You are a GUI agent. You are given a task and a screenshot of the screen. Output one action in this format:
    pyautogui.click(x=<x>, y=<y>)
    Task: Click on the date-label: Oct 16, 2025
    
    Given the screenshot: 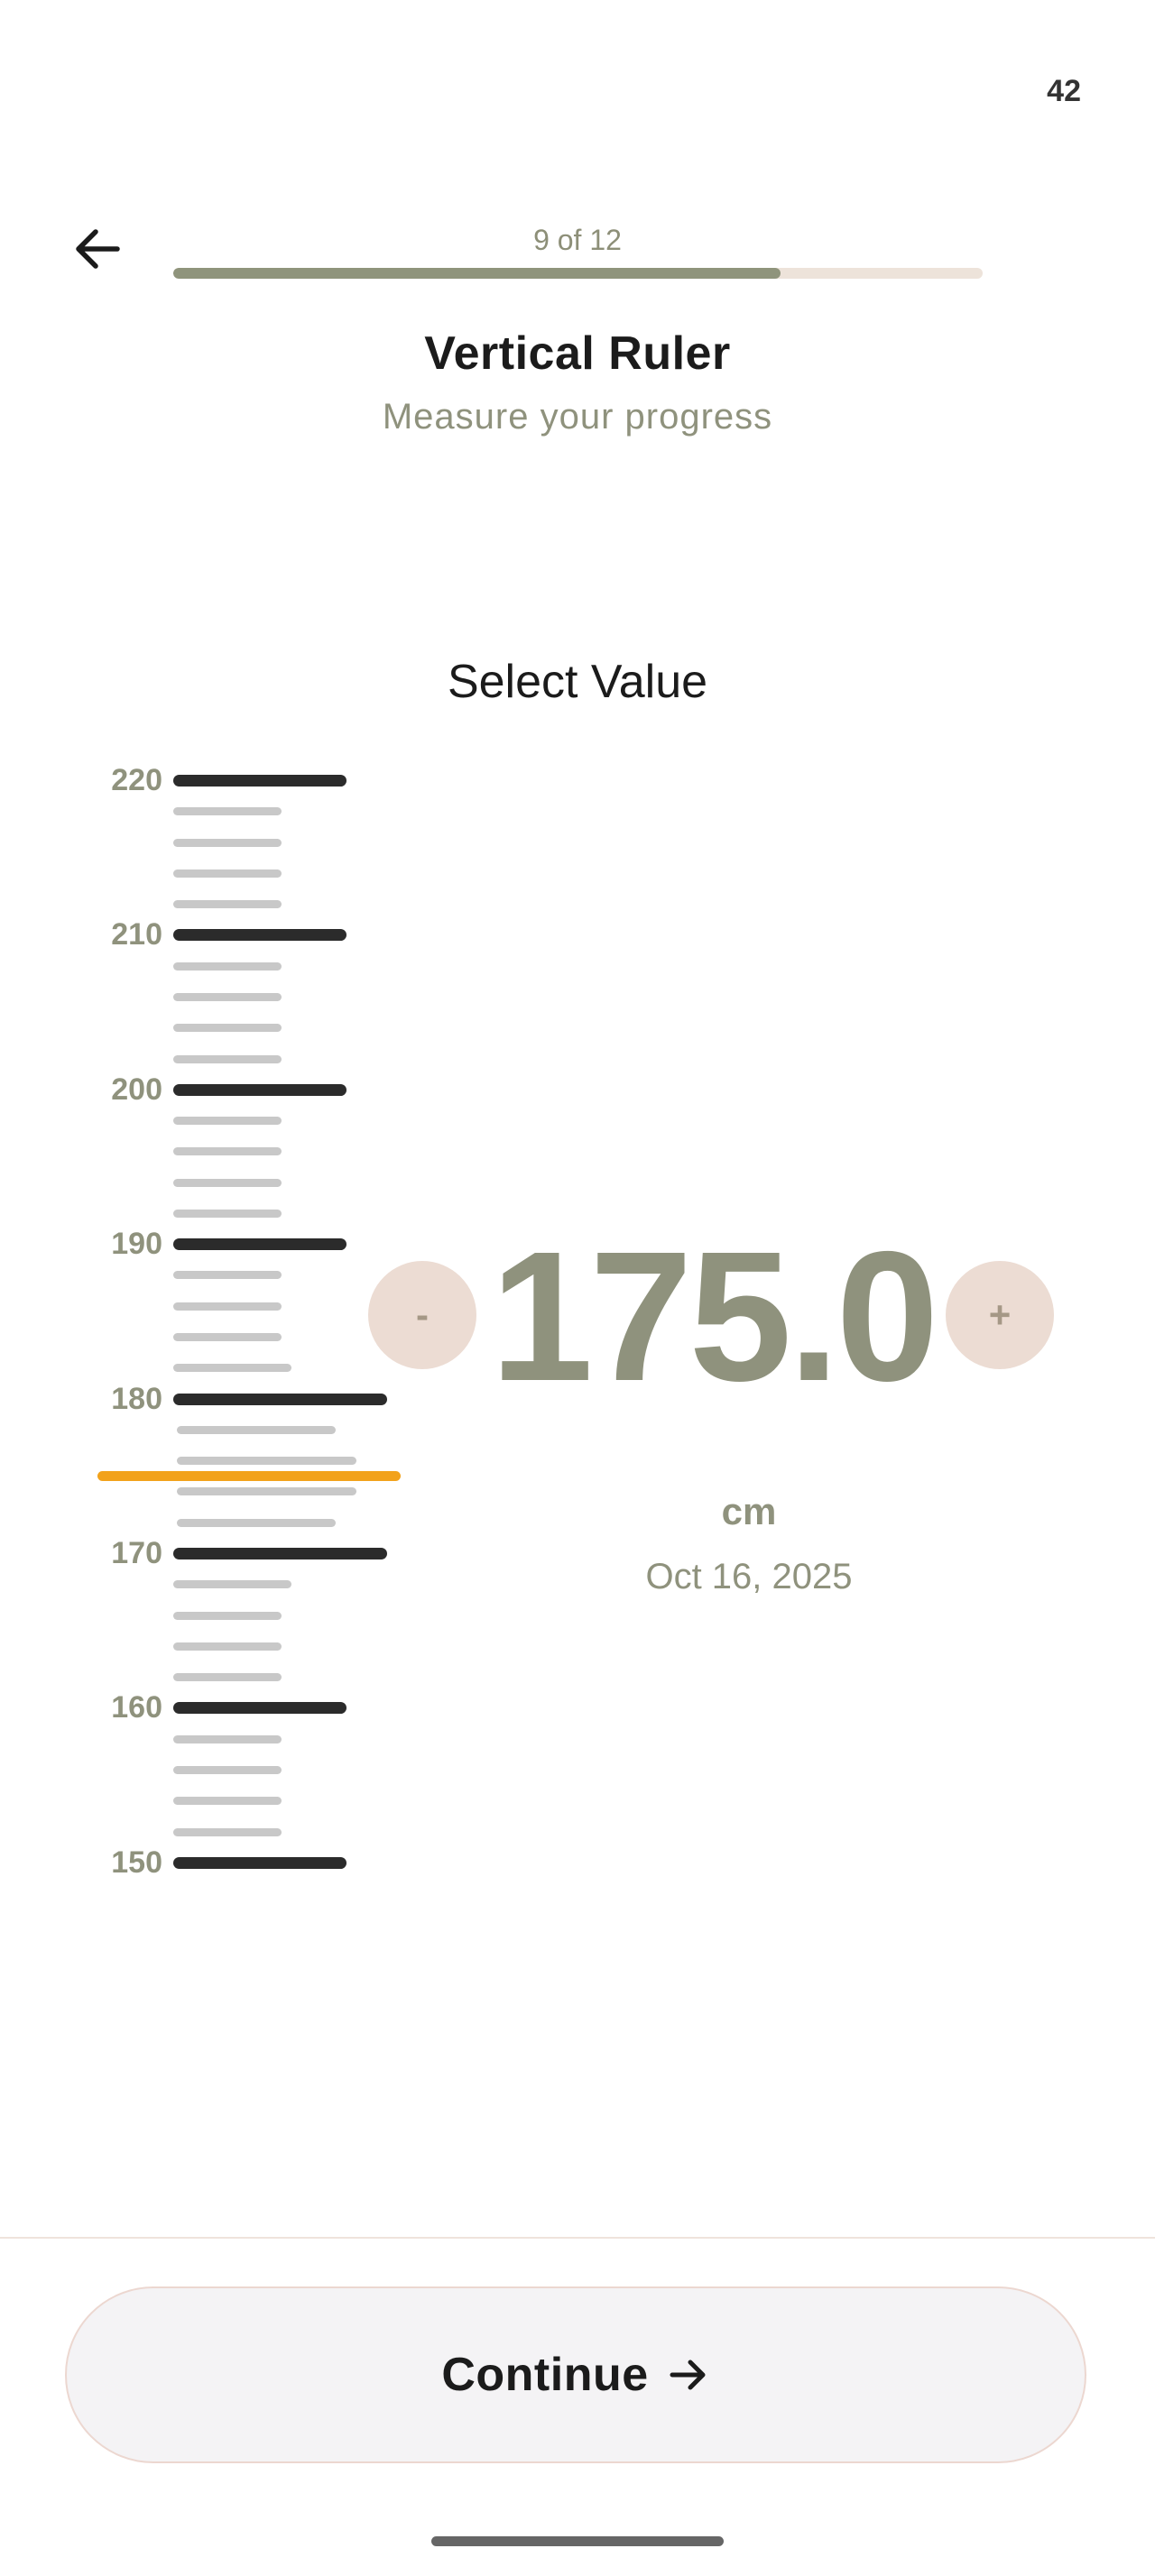 What is the action you would take?
    pyautogui.click(x=749, y=1576)
    